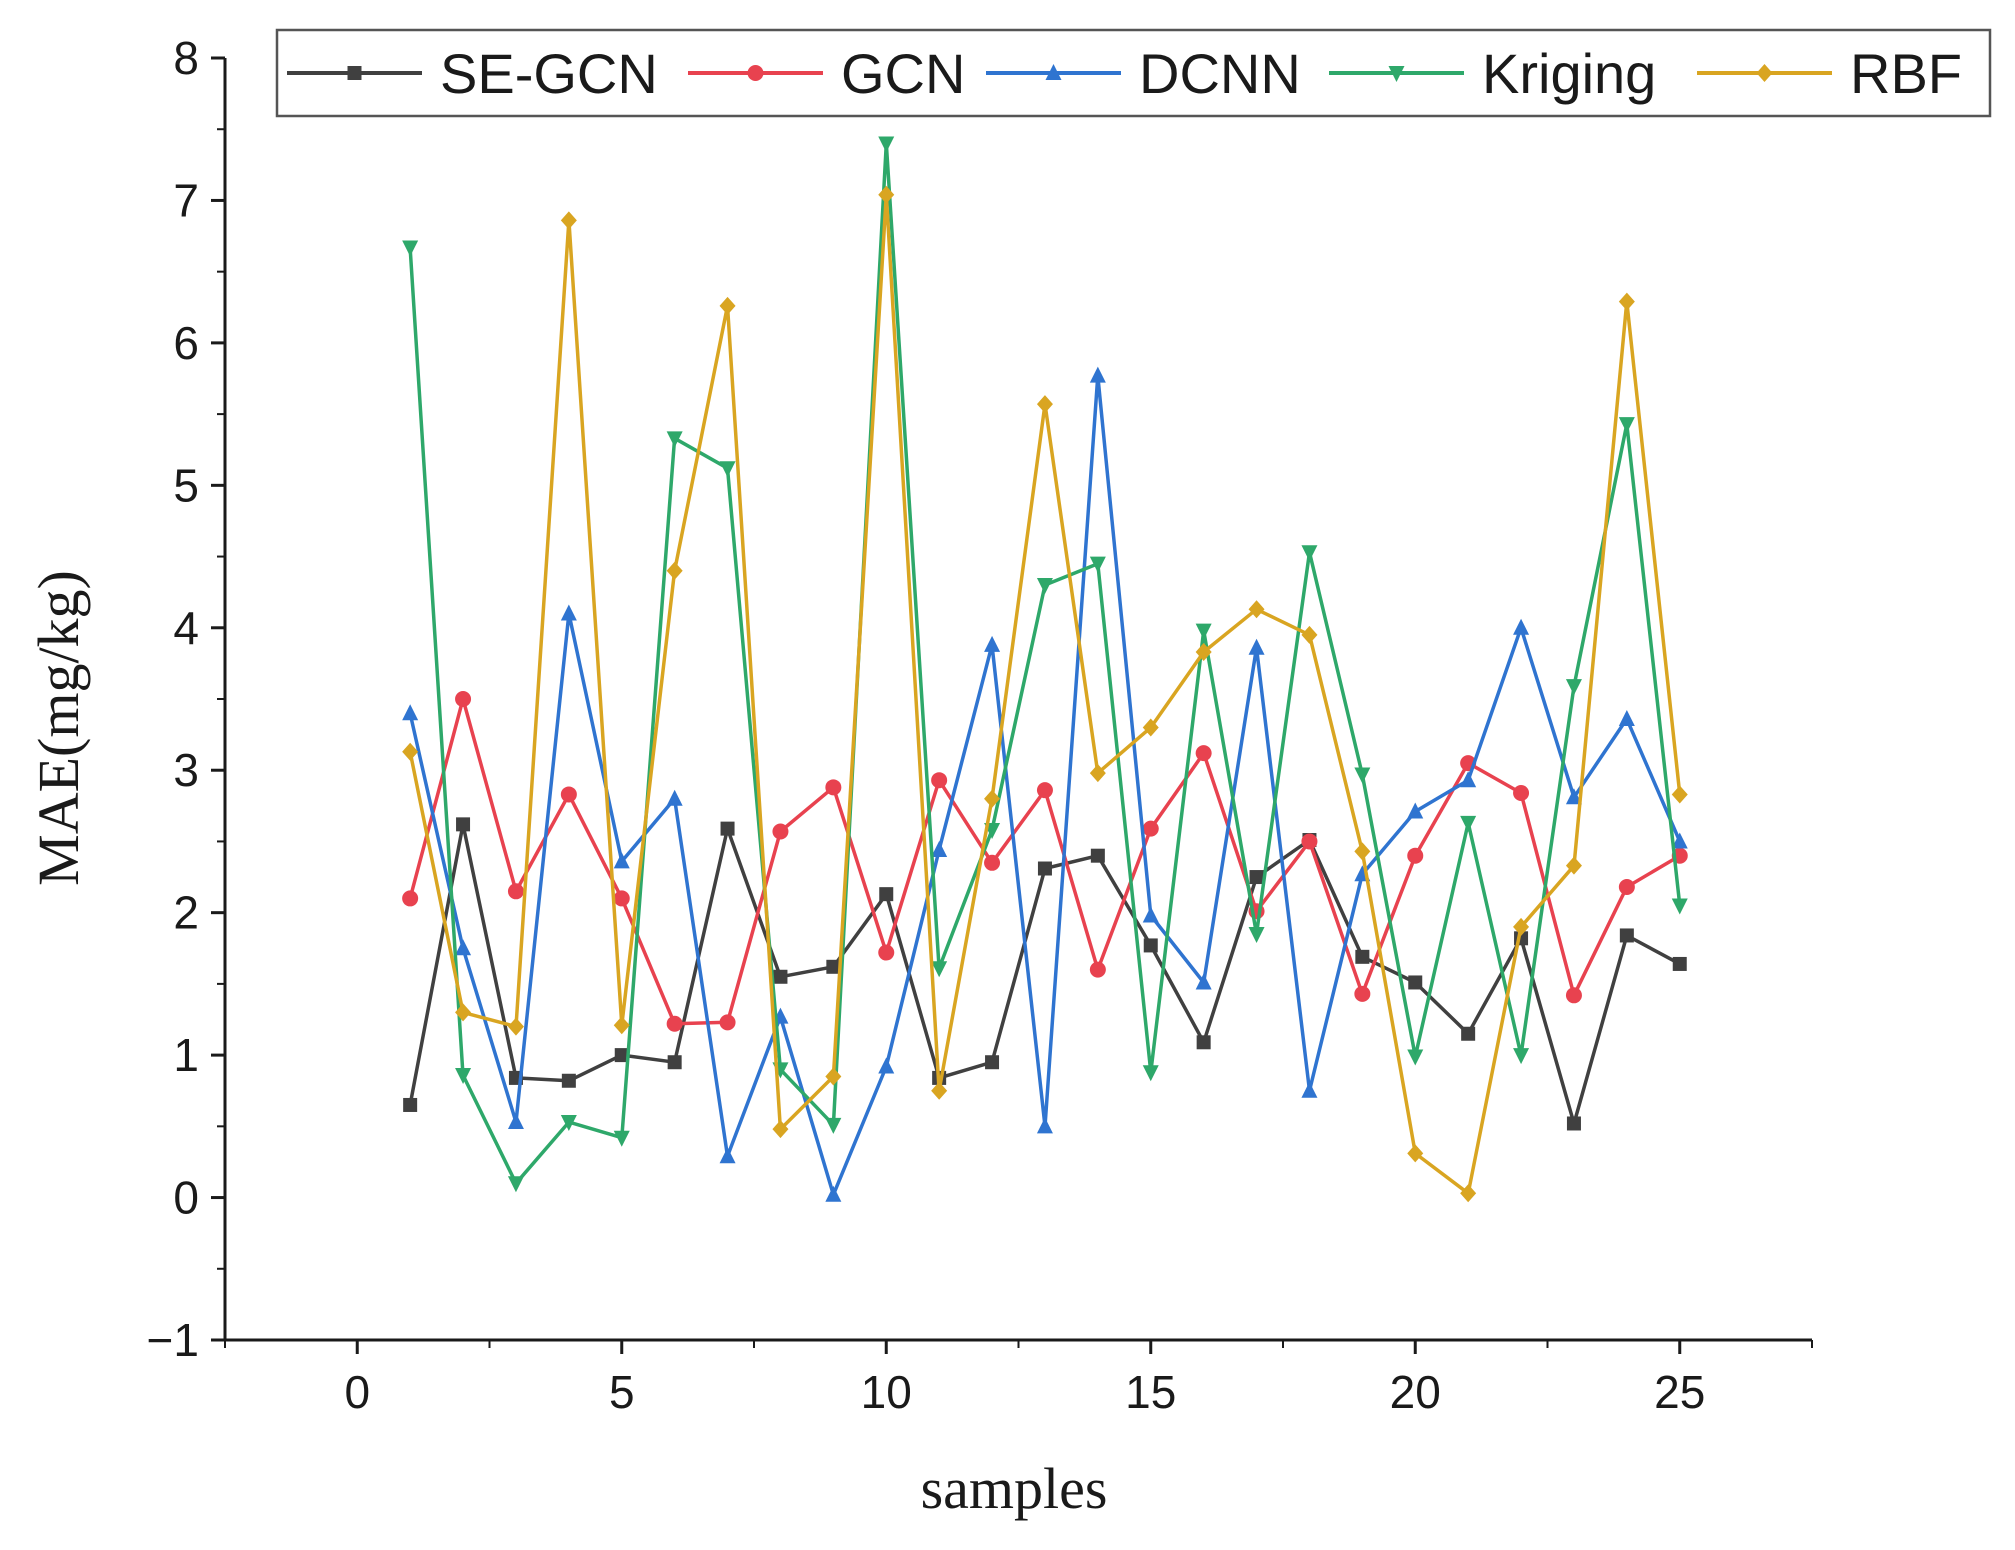 This screenshot has width=2015, height=1550. Describe the element at coordinates (354, 73) in the screenshot. I see `legend-marker` at that location.